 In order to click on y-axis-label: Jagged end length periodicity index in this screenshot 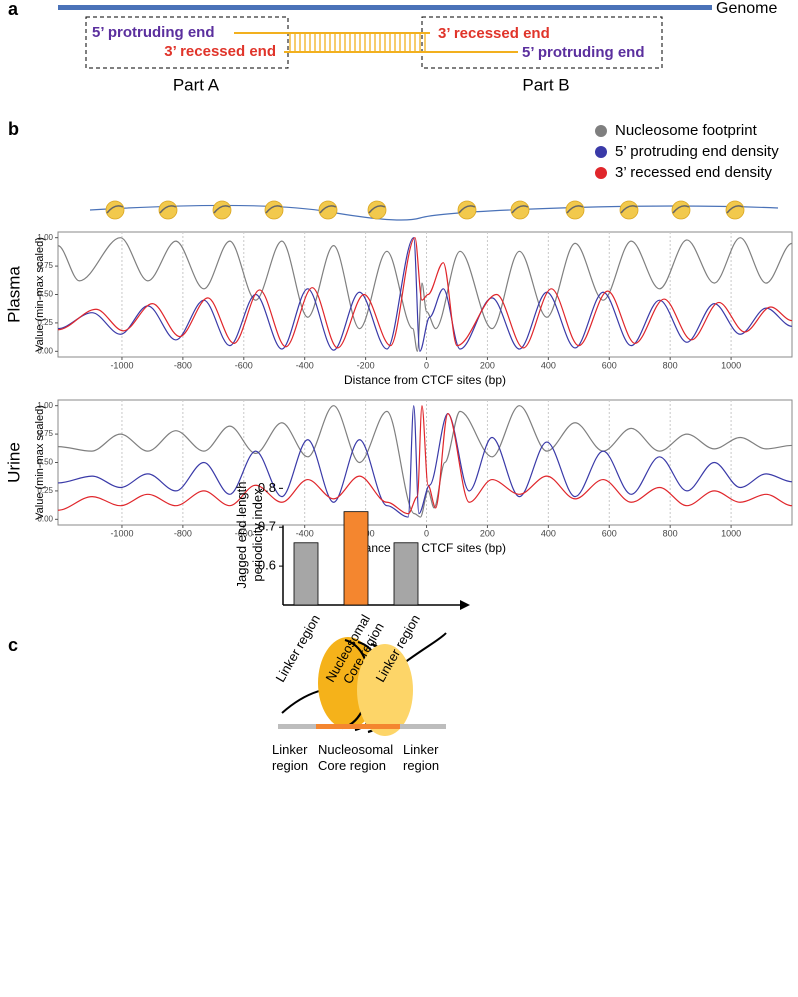, I will do `click(249, 535)`.